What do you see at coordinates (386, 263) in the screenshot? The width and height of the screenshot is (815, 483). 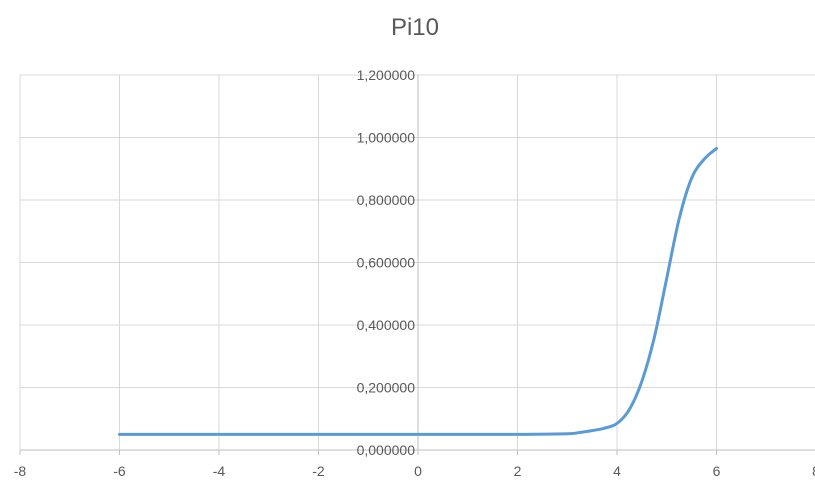 I see `y-tick-label: 0,600000` at bounding box center [386, 263].